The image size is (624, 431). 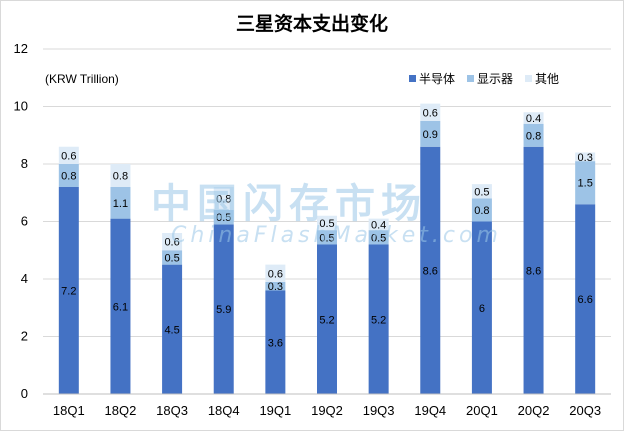 I want to click on y-tick-label: 2, so click(x=24, y=336).